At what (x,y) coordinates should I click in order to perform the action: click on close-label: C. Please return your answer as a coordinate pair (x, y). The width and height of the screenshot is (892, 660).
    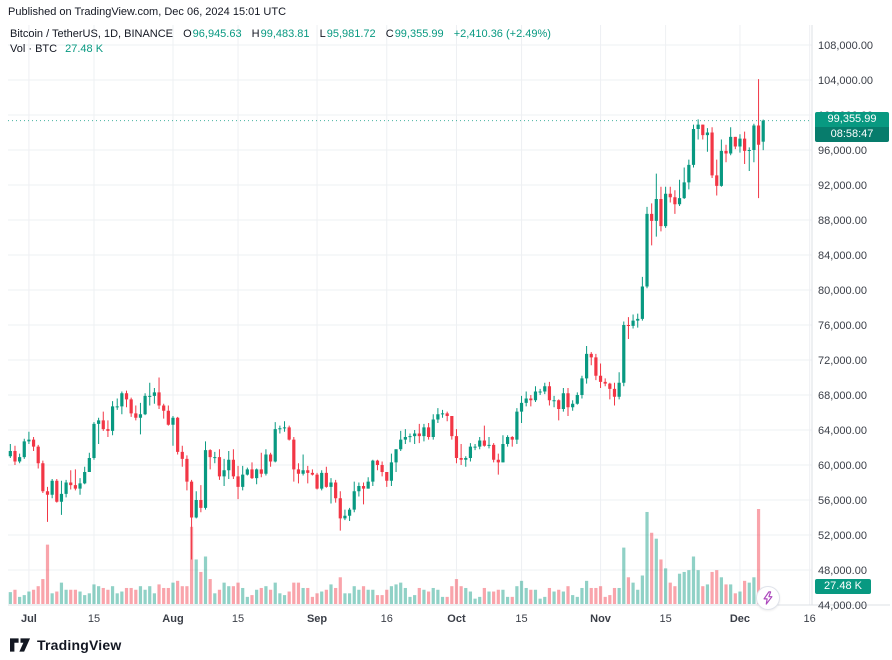
    Looking at the image, I should click on (389, 34).